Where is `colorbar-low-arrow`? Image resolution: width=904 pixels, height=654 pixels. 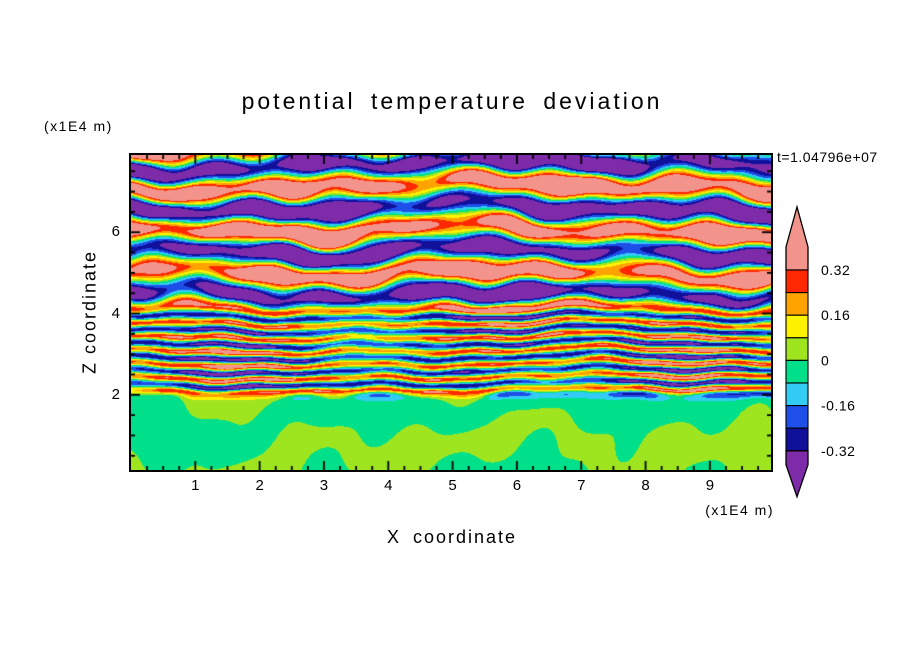 colorbar-low-arrow is located at coordinates (797, 474).